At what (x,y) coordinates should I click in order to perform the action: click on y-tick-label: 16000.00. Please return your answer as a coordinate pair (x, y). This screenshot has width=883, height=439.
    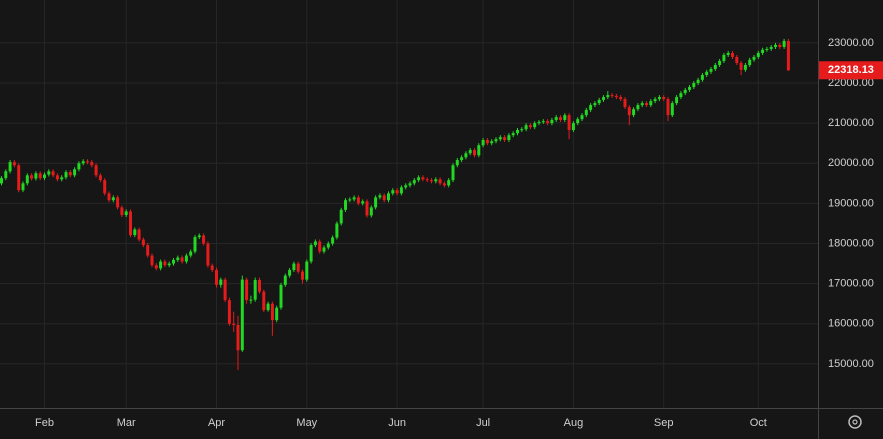
    Looking at the image, I should click on (851, 324).